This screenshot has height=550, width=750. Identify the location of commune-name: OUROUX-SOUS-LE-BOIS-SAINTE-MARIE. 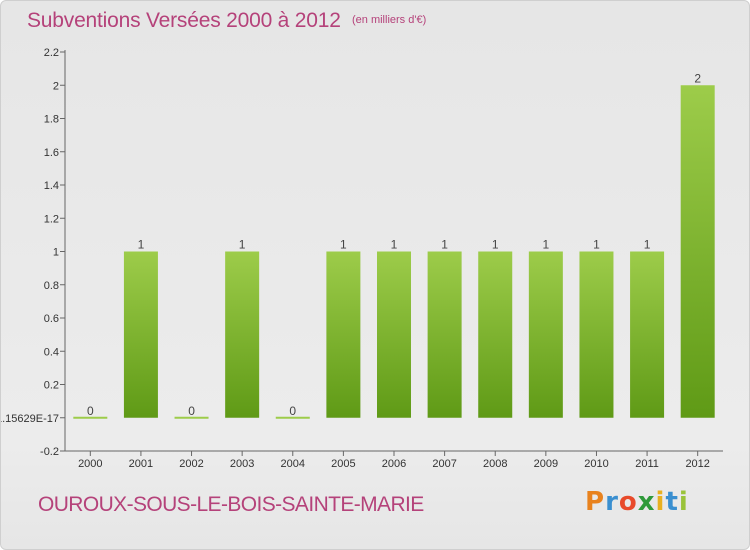
(231, 504).